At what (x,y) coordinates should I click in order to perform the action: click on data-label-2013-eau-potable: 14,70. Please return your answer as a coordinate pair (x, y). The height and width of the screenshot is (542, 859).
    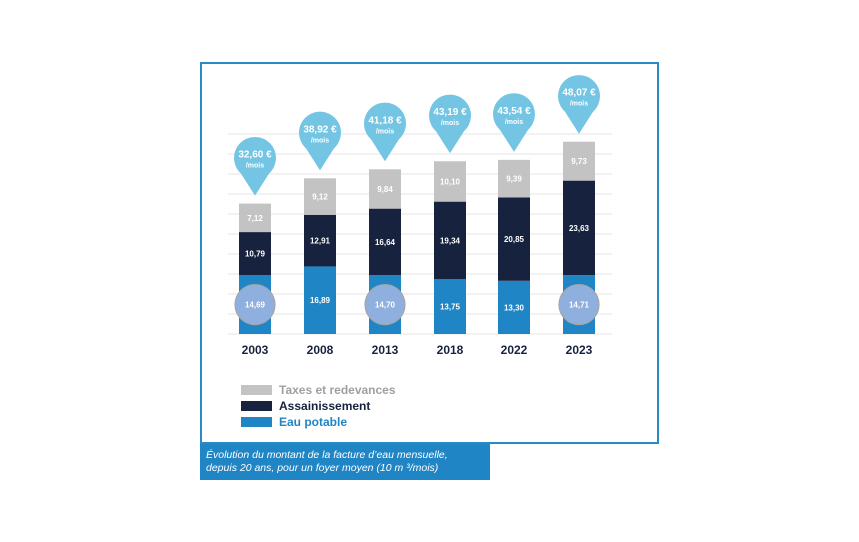
    Looking at the image, I should click on (385, 305).